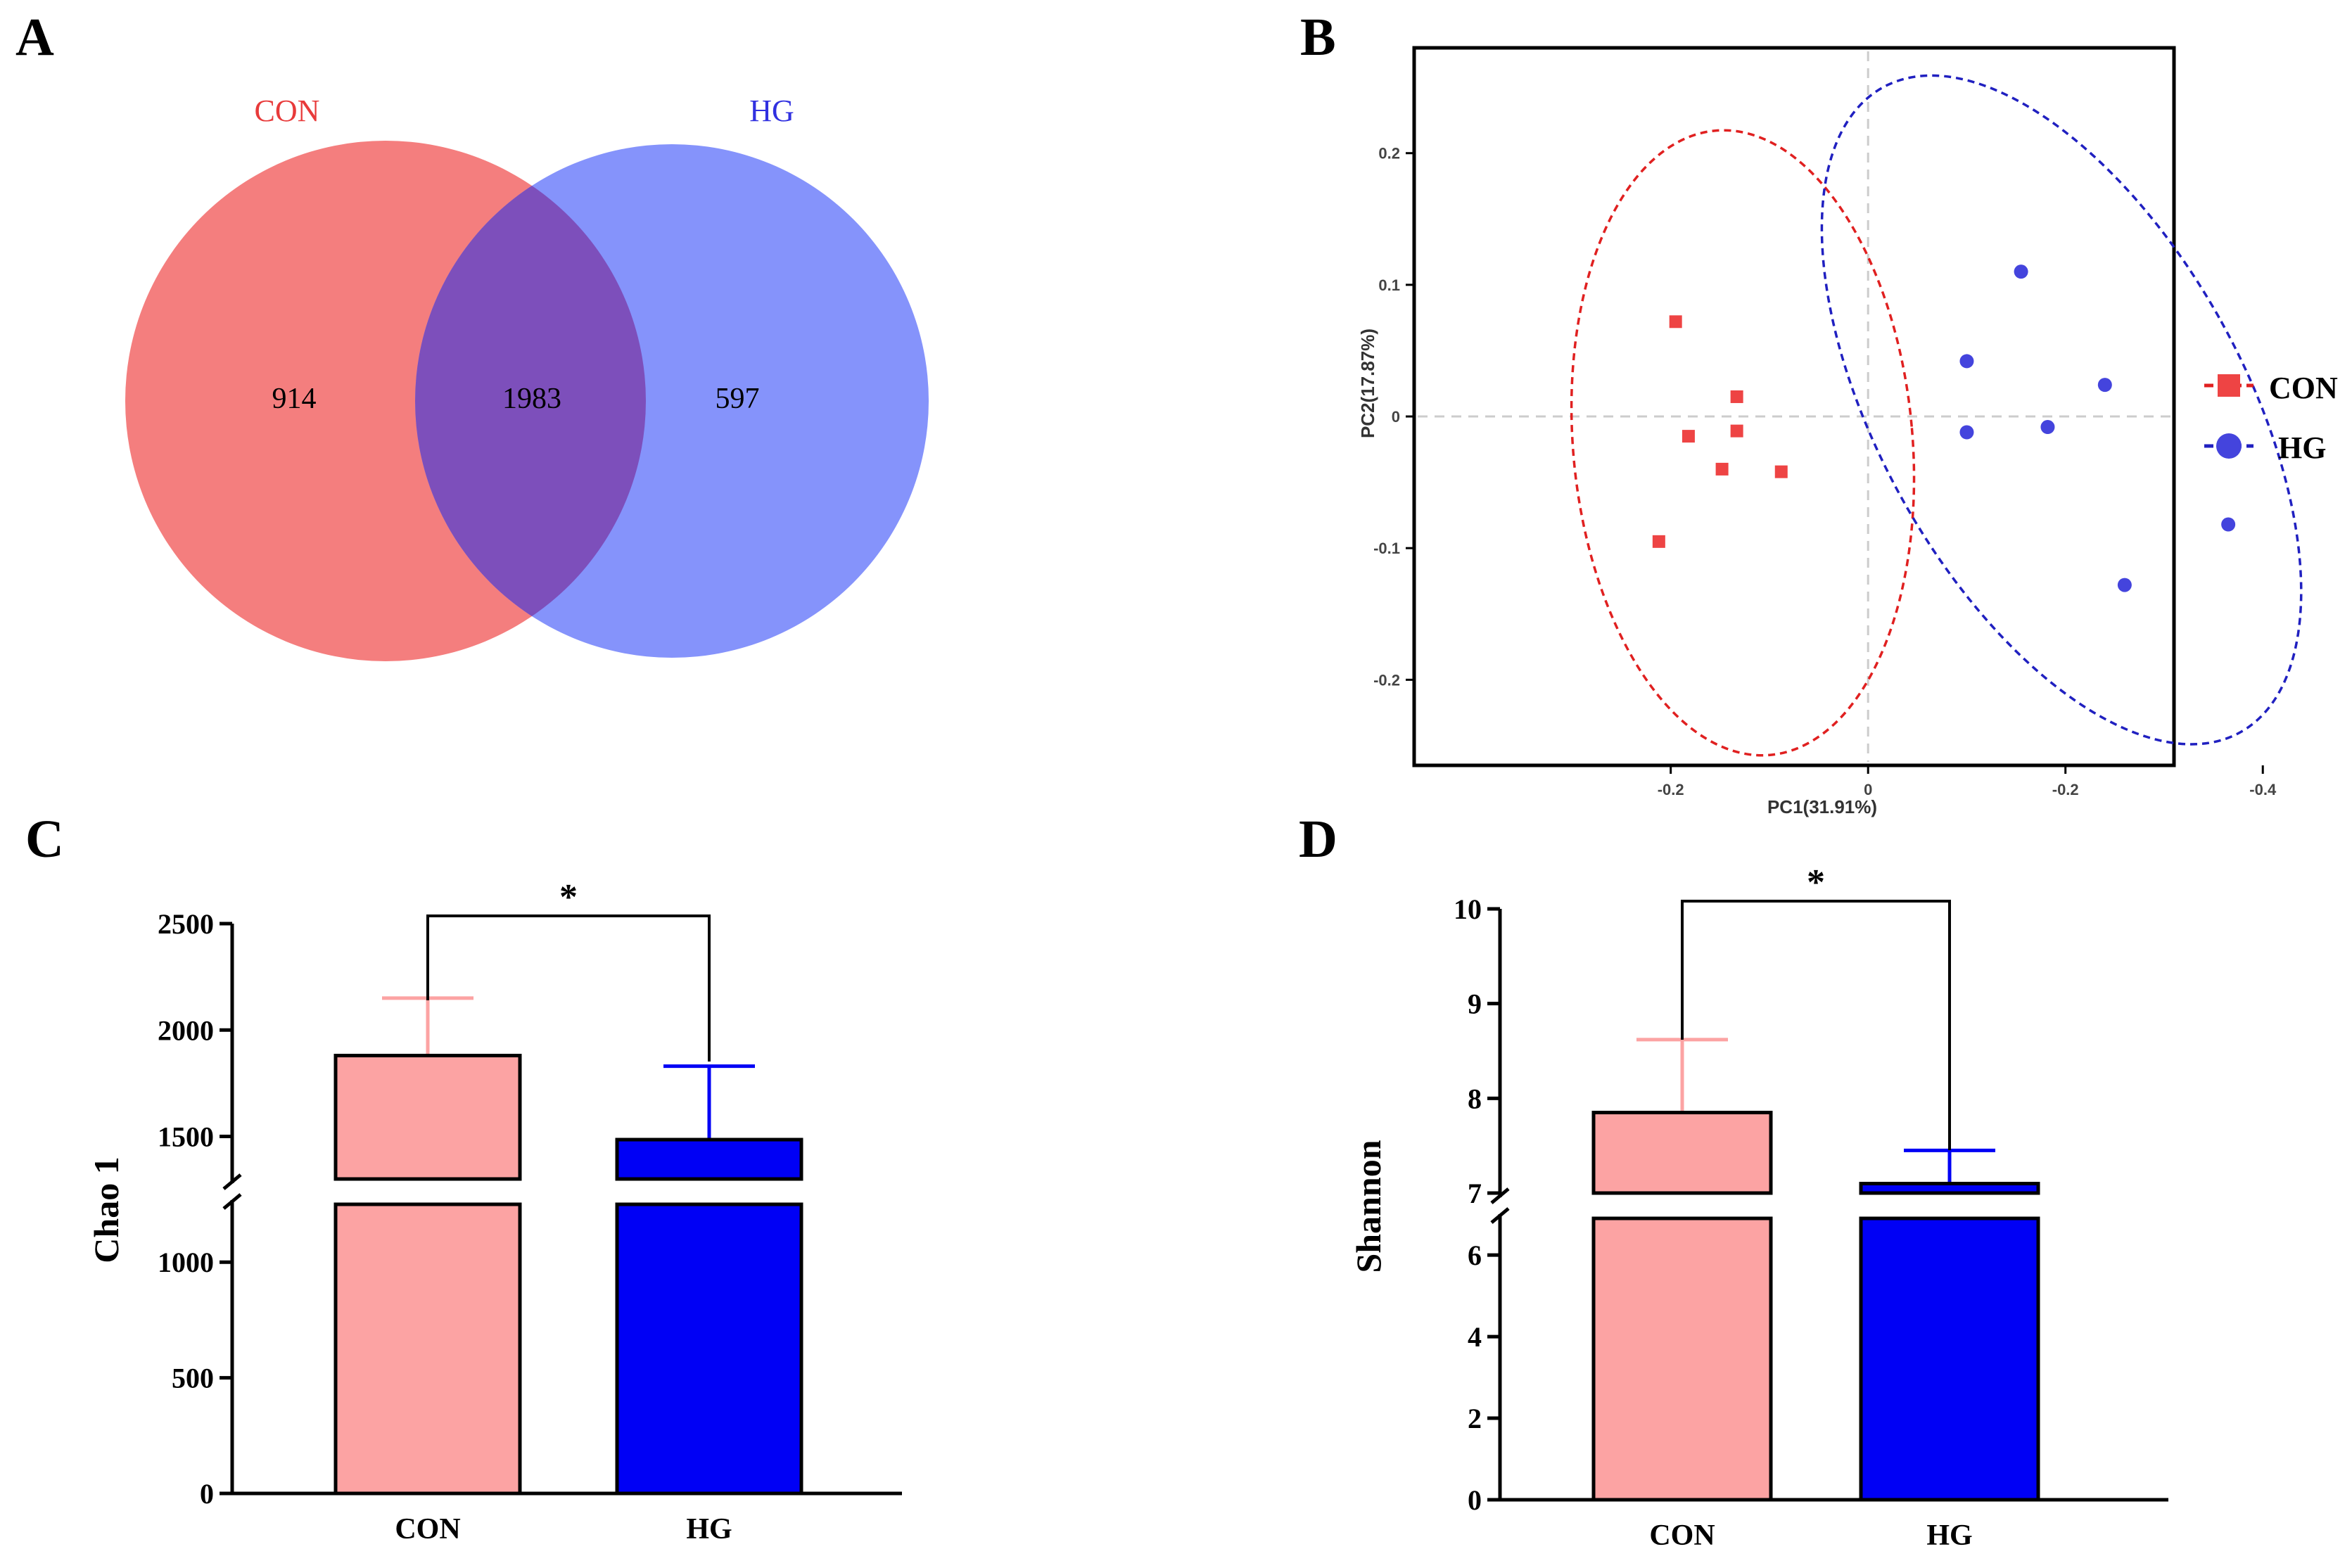 The image size is (2352, 1568). Describe the element at coordinates (186, 1137) in the screenshot. I see `y-tick-label: 1500` at that location.